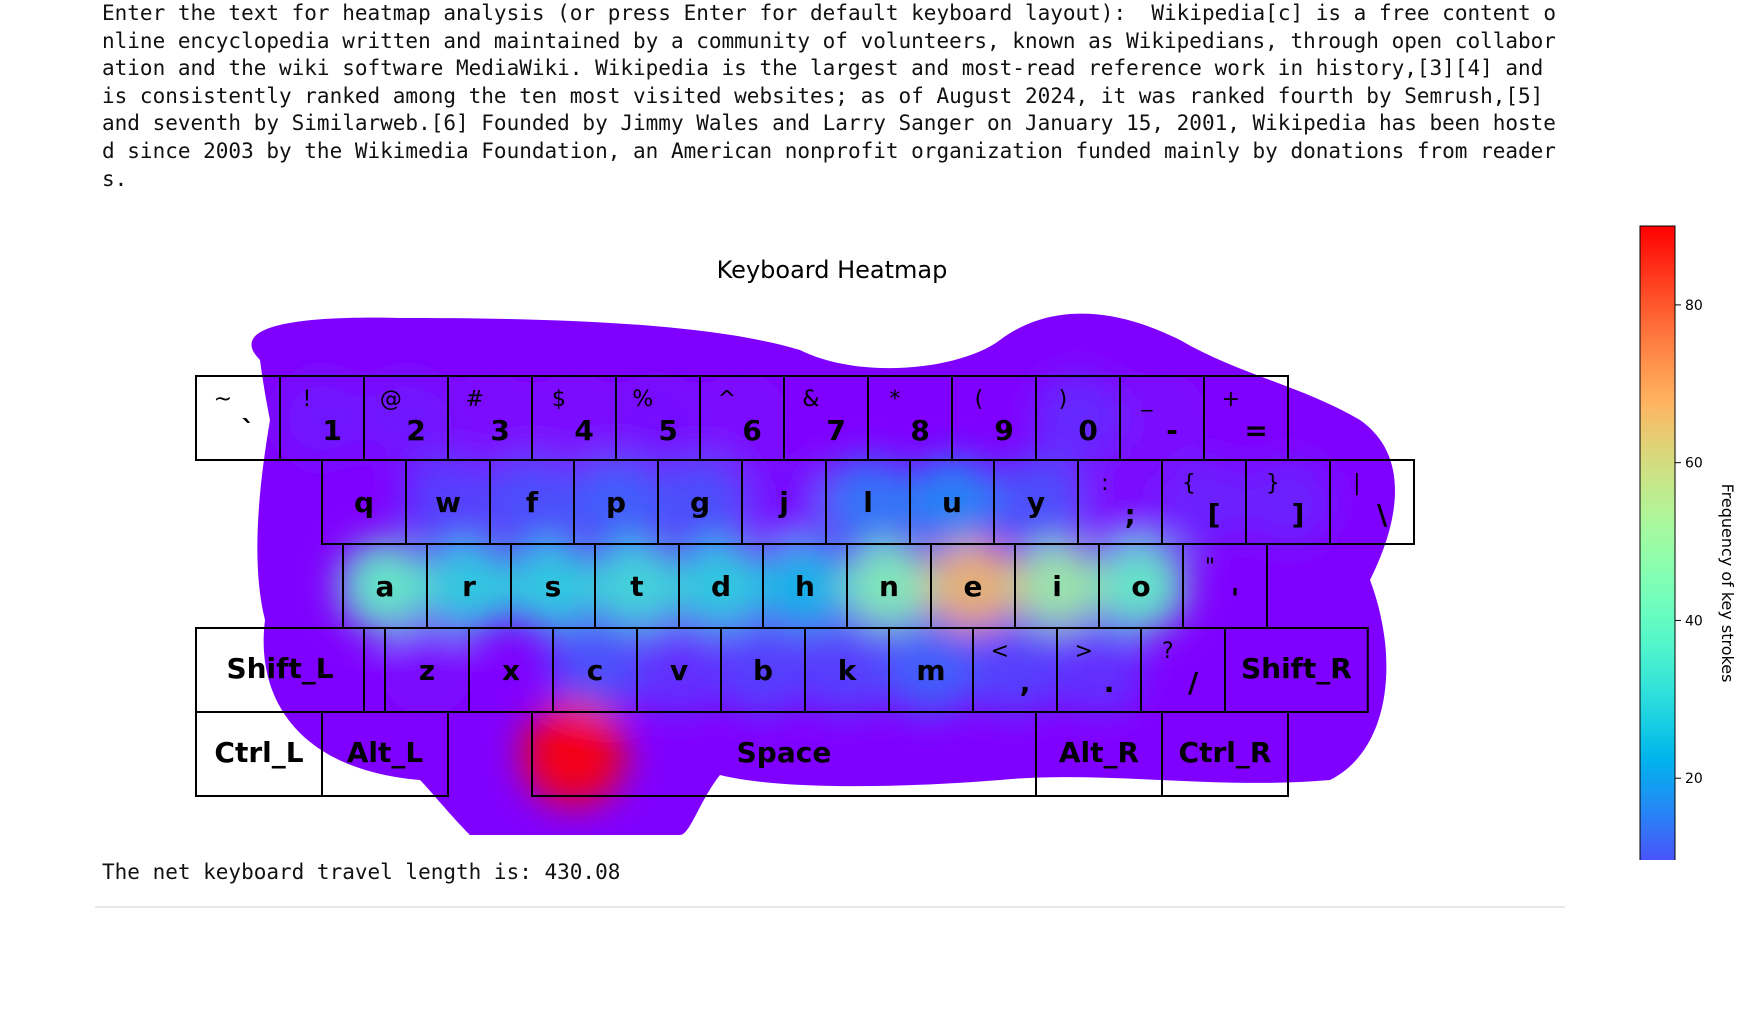  What do you see at coordinates (1356, 483) in the screenshot?
I see `key-shift-label-sym92: |` at bounding box center [1356, 483].